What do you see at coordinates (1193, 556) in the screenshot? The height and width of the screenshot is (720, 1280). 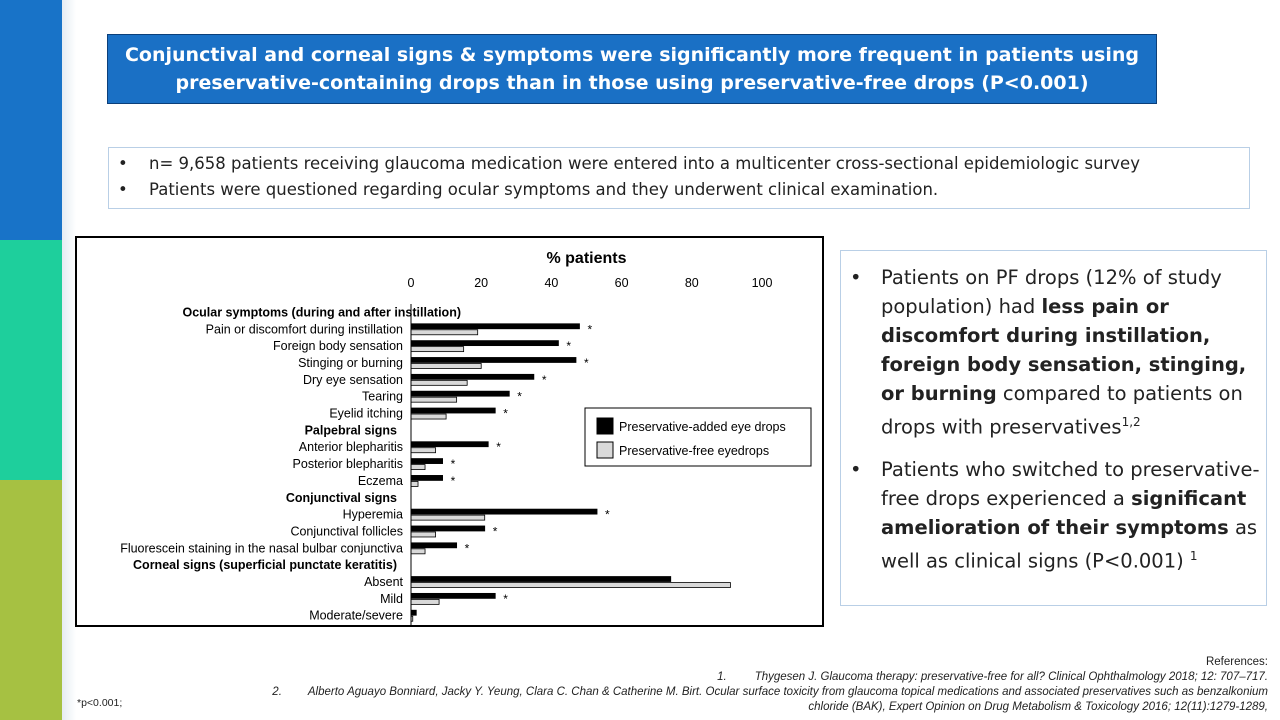 I see `finding-2-citation: 1` at bounding box center [1193, 556].